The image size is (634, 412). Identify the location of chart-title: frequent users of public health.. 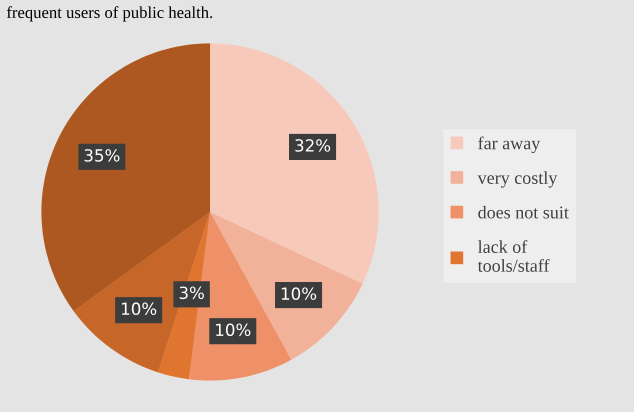
(109, 14).